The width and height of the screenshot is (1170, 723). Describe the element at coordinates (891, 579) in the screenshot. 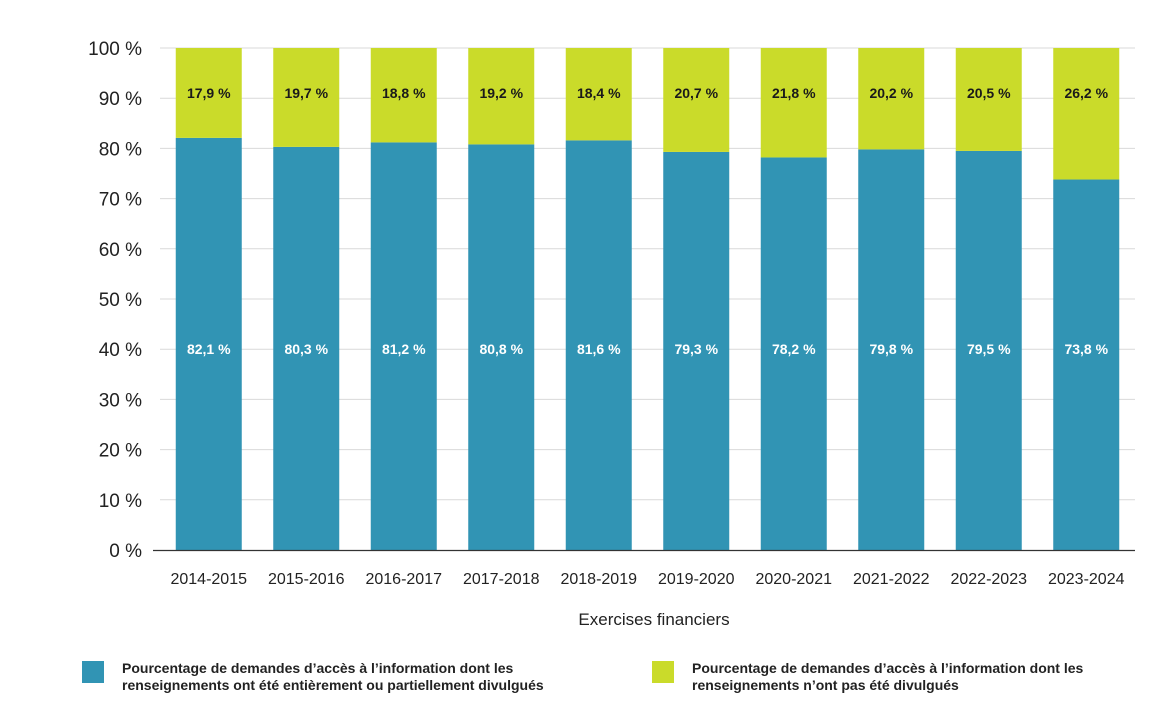

I see `x-tick-label: 2021-2022` at that location.